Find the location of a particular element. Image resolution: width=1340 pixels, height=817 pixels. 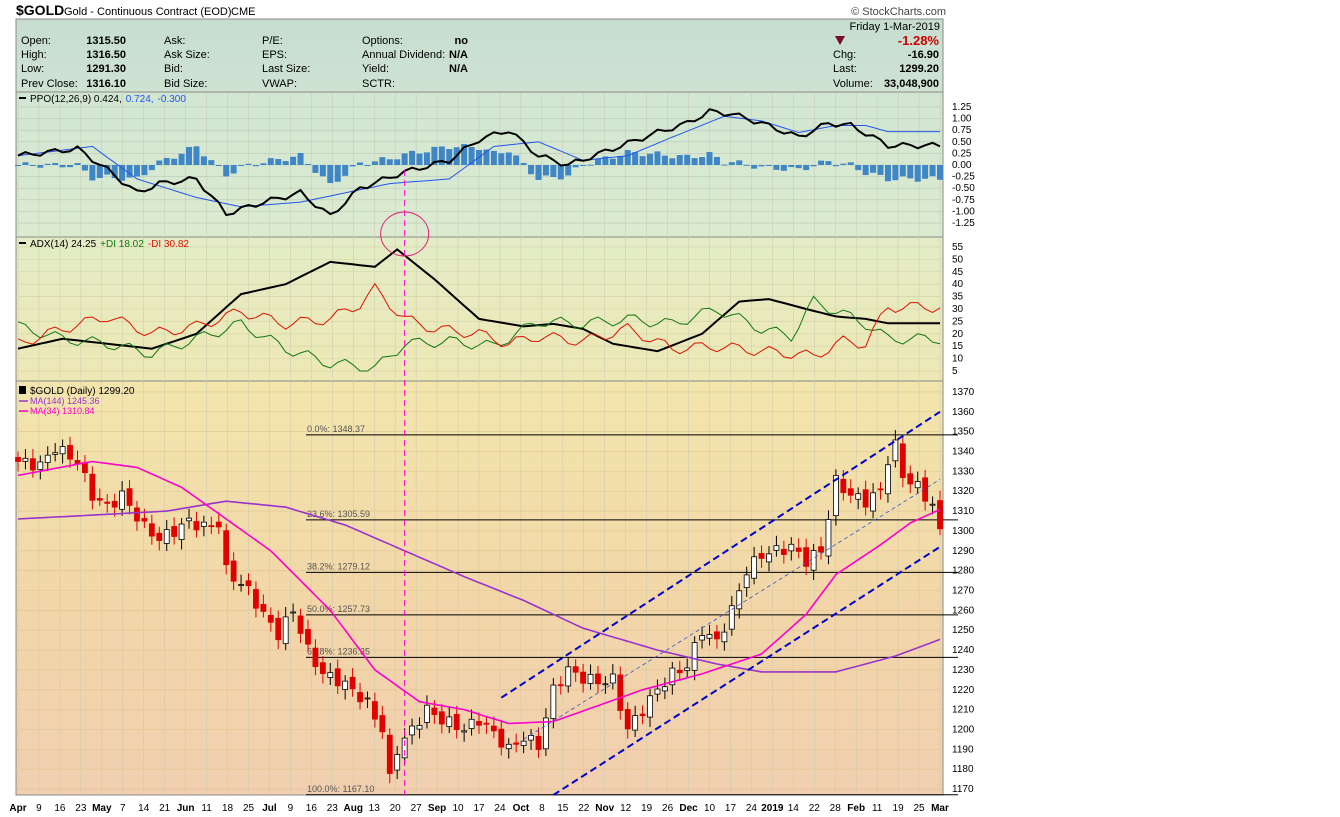

adx-line is located at coordinates (478, 300).